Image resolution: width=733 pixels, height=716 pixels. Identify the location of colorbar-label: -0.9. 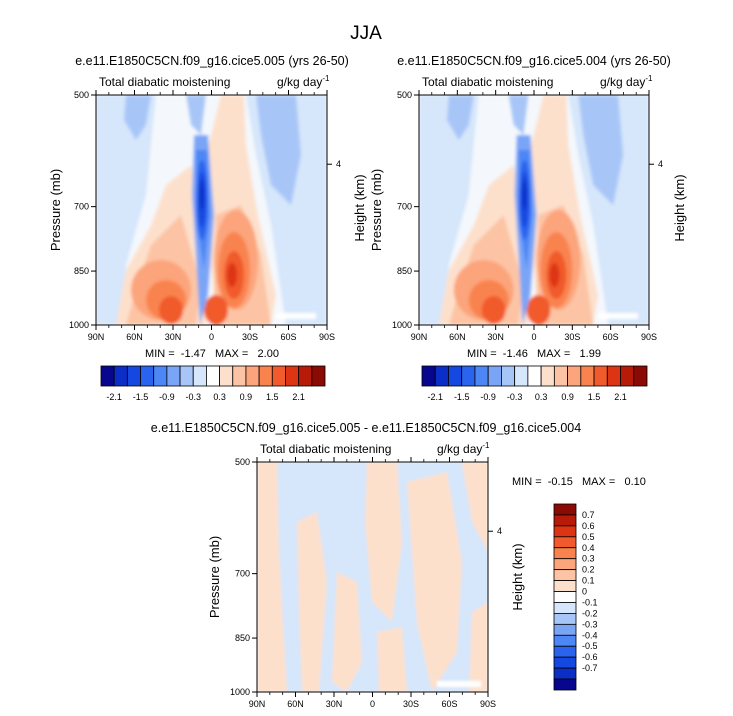
(488, 397).